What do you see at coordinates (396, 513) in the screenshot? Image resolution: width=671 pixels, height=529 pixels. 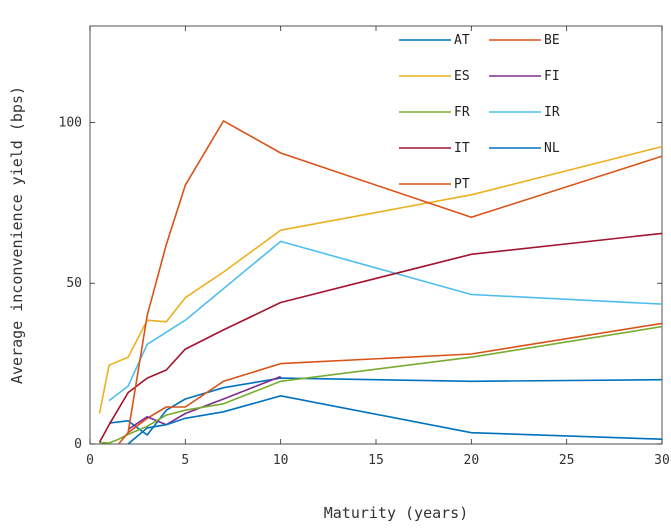 I see `x-axis-label: Maturity (years)` at bounding box center [396, 513].